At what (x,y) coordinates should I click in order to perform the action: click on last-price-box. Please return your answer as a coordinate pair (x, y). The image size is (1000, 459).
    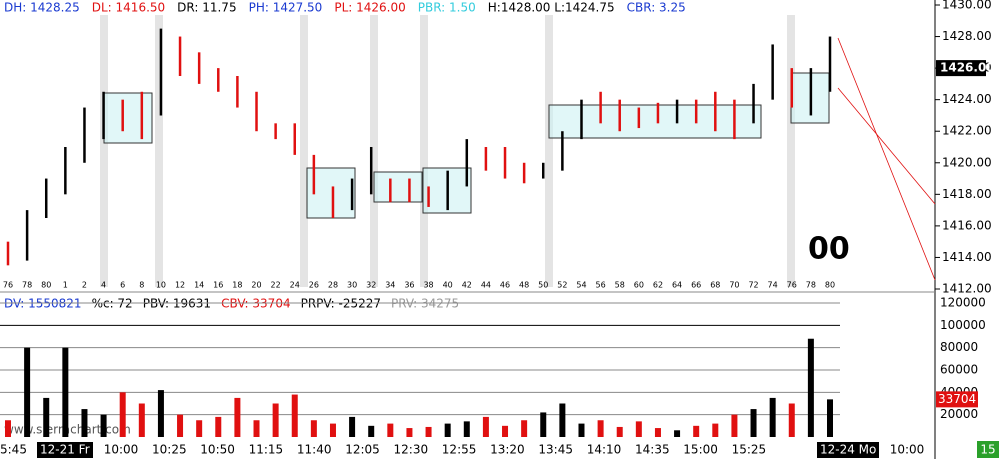
    Looking at the image, I should click on (961, 68).